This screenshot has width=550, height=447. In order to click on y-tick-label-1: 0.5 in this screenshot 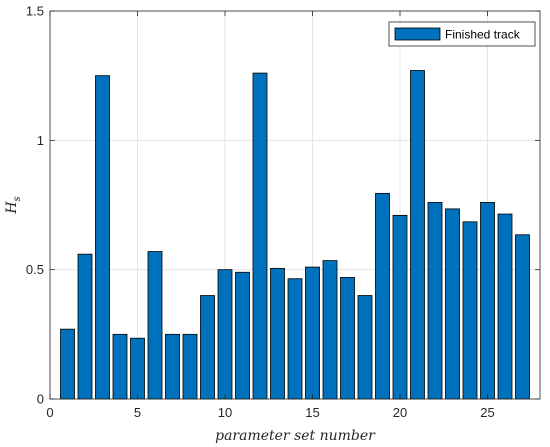, I will do `click(35, 269)`.